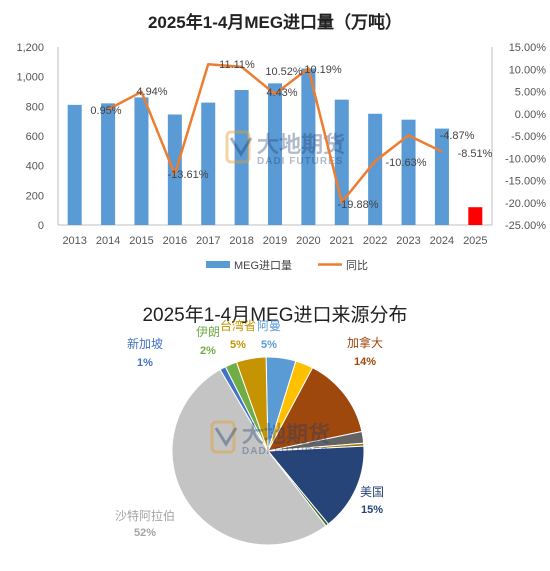  Describe the element at coordinates (528, 70) in the screenshot. I see `right-axis-tick-label: 10.00%` at that location.